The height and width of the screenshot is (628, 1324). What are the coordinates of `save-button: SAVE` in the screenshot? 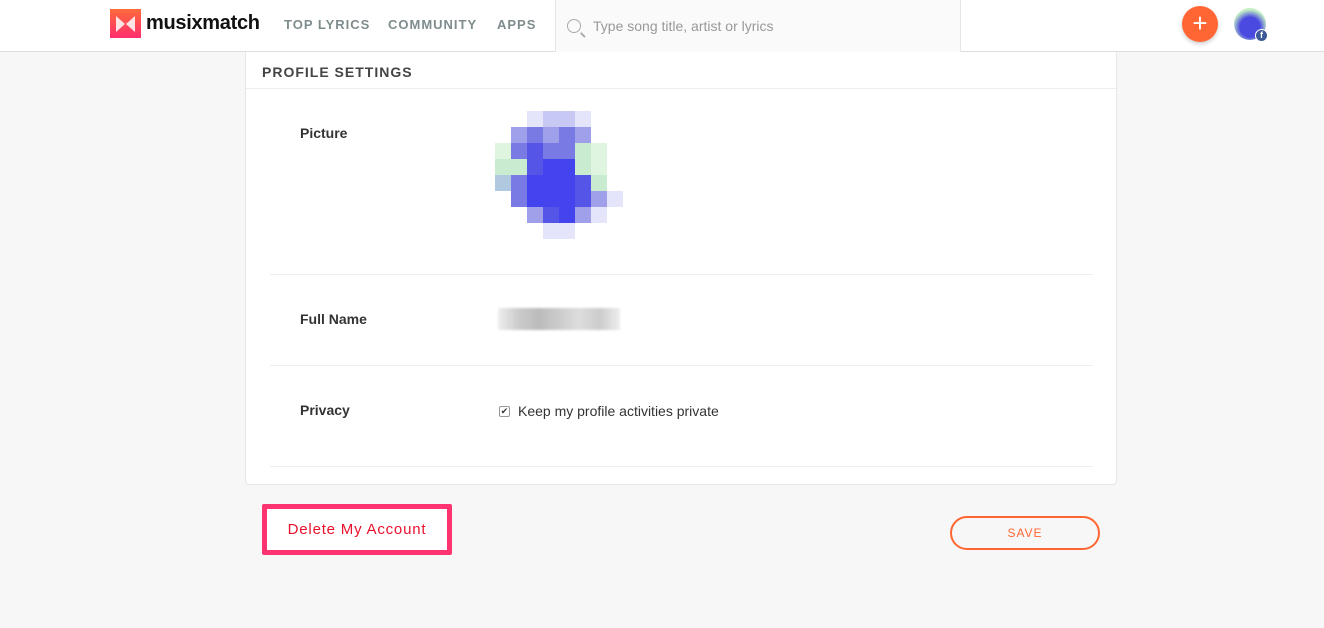 It's located at (1025, 533).